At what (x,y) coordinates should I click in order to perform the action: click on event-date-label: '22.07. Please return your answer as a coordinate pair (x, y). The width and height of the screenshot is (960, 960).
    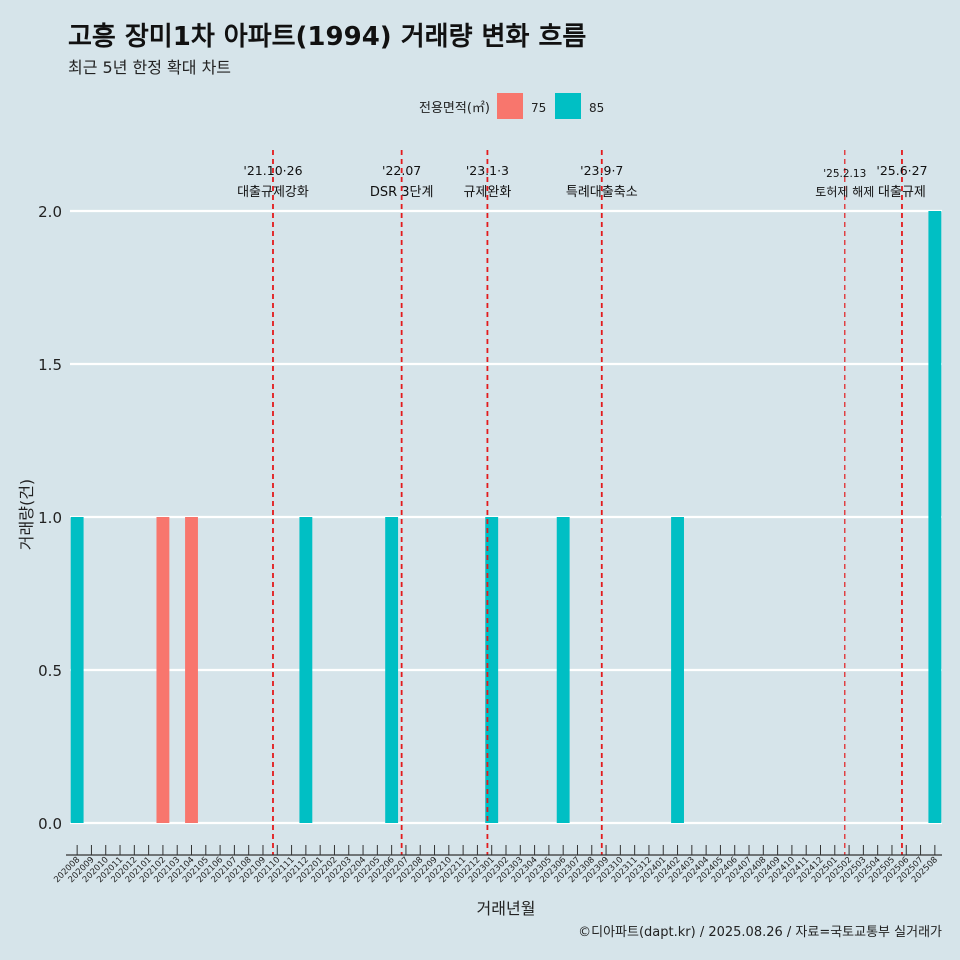
    Looking at the image, I should click on (401, 170).